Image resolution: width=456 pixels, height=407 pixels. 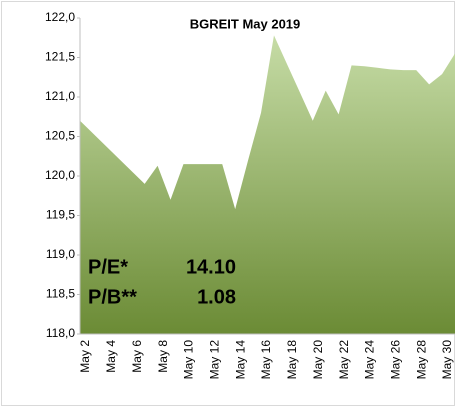 What do you see at coordinates (85, 356) in the screenshot?
I see `x-tick-label: May 2` at bounding box center [85, 356].